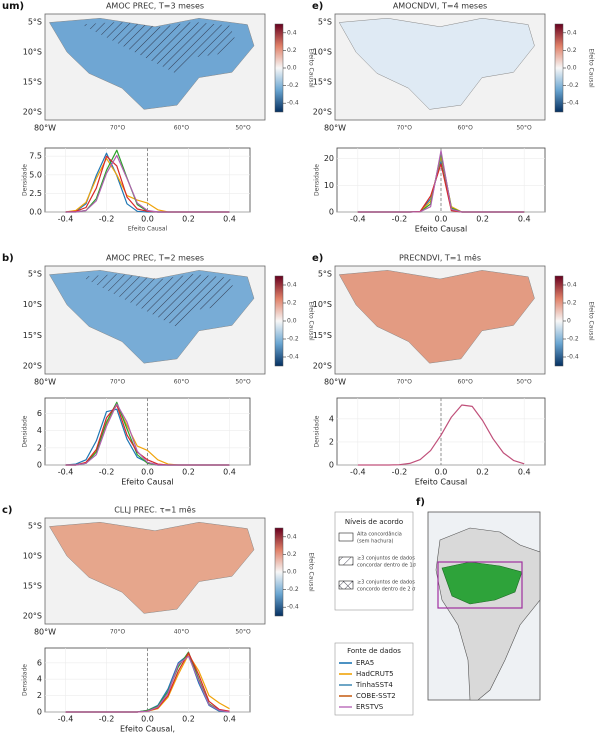  Describe the element at coordinates (35, 212) in the screenshot. I see `y-tick-label: 0.0` at that location.